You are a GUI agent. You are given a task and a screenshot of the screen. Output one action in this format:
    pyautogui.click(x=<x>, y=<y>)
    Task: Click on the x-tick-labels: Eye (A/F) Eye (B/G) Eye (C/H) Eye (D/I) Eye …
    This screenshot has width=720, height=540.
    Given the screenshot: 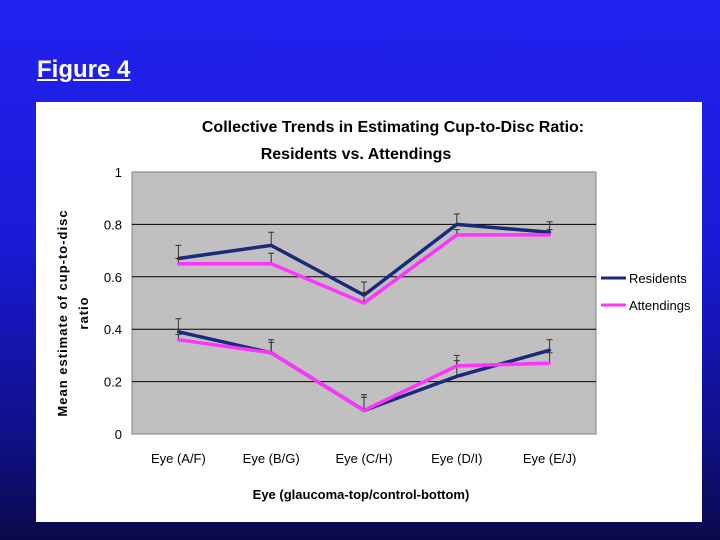 What is the action you would take?
    pyautogui.click(x=363, y=458)
    